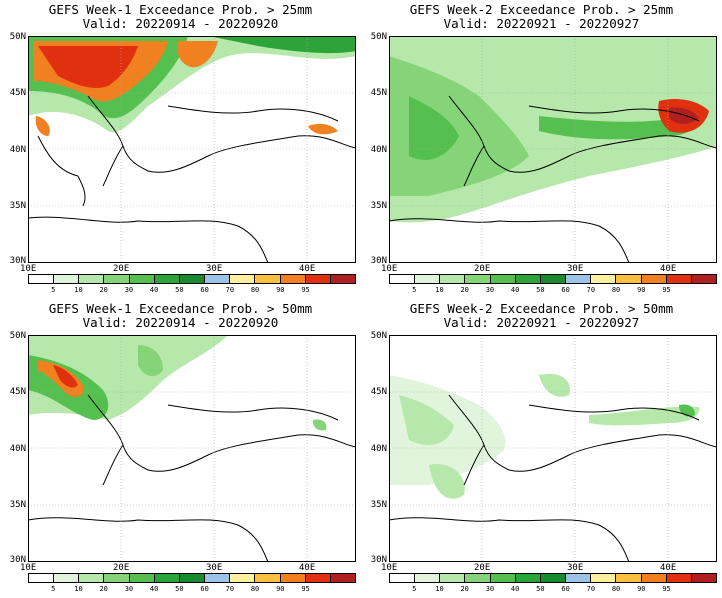  What do you see at coordinates (180, 9) in the screenshot?
I see `panel-title: GEFS Week-1 Exceedance Prob. > 25mm` at bounding box center [180, 9].